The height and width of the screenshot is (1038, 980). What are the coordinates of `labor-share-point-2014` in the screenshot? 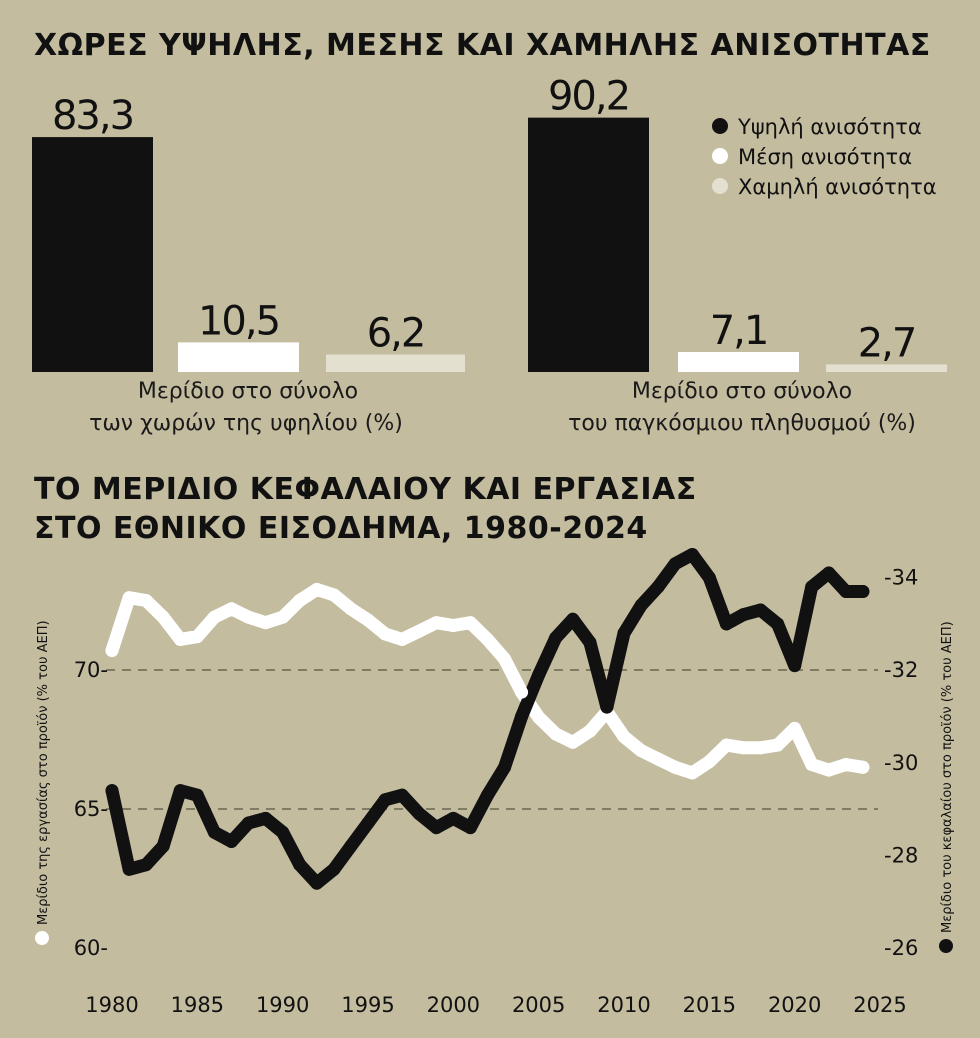 It's located at (692, 773).